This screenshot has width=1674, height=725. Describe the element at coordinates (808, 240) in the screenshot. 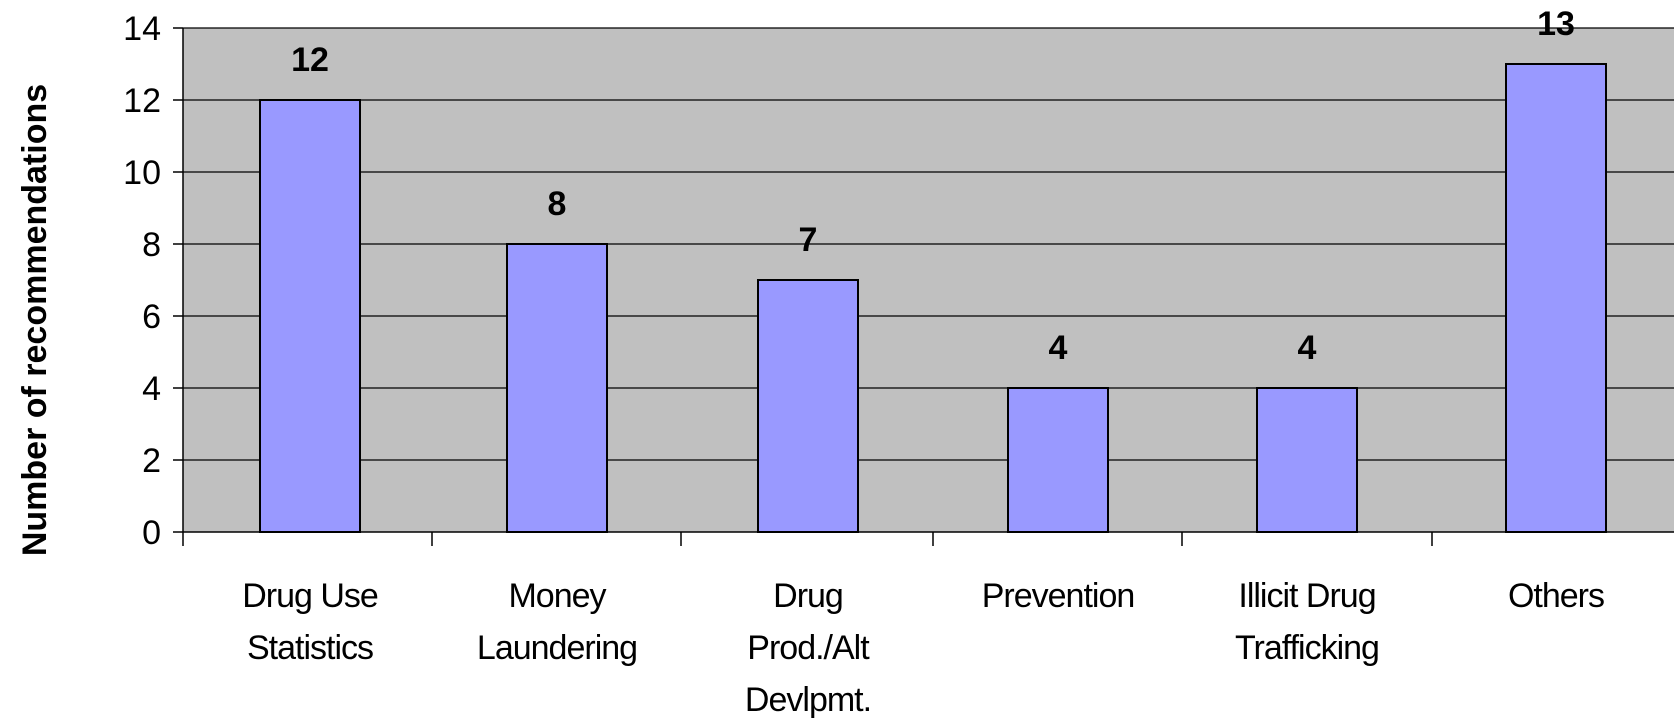

I see `data-label: 7` at that location.